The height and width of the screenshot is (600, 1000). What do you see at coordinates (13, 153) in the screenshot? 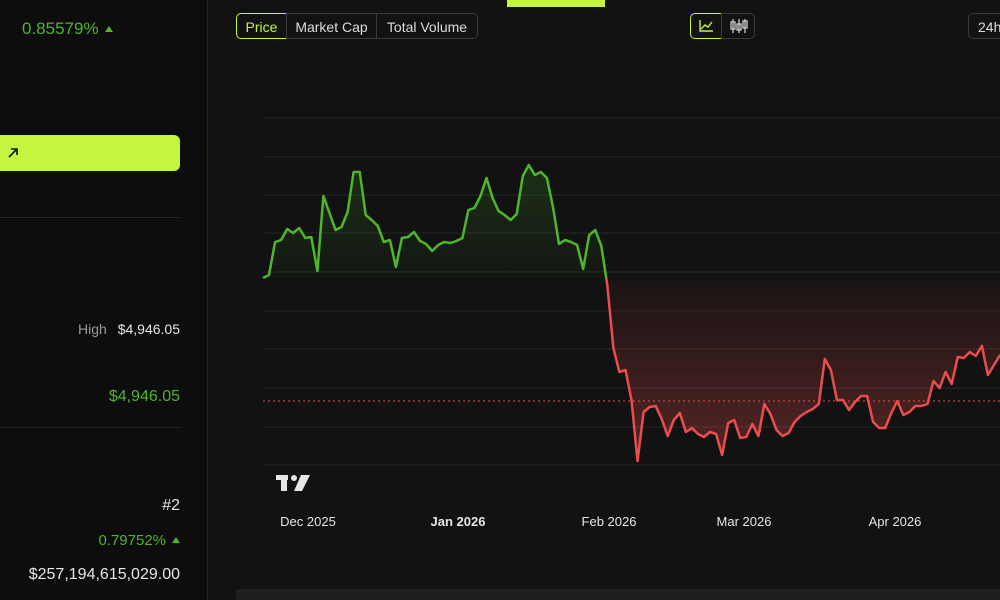
I see `arrow-icon` at bounding box center [13, 153].